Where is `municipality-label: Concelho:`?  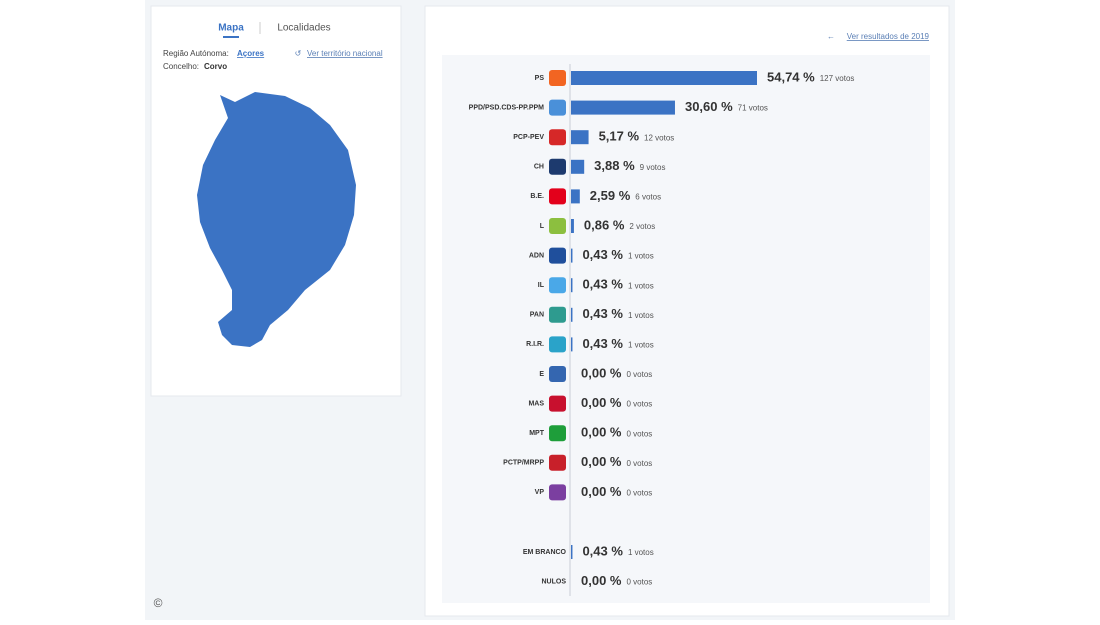 municipality-label: Concelho: is located at coordinates (181, 66).